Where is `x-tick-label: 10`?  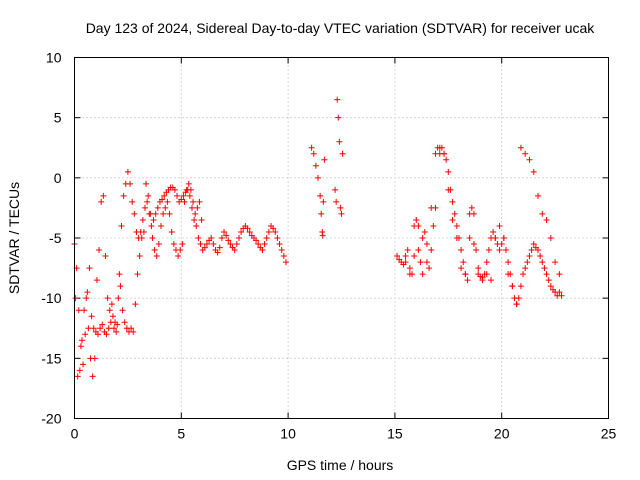
x-tick-label: 10 is located at coordinates (288, 434).